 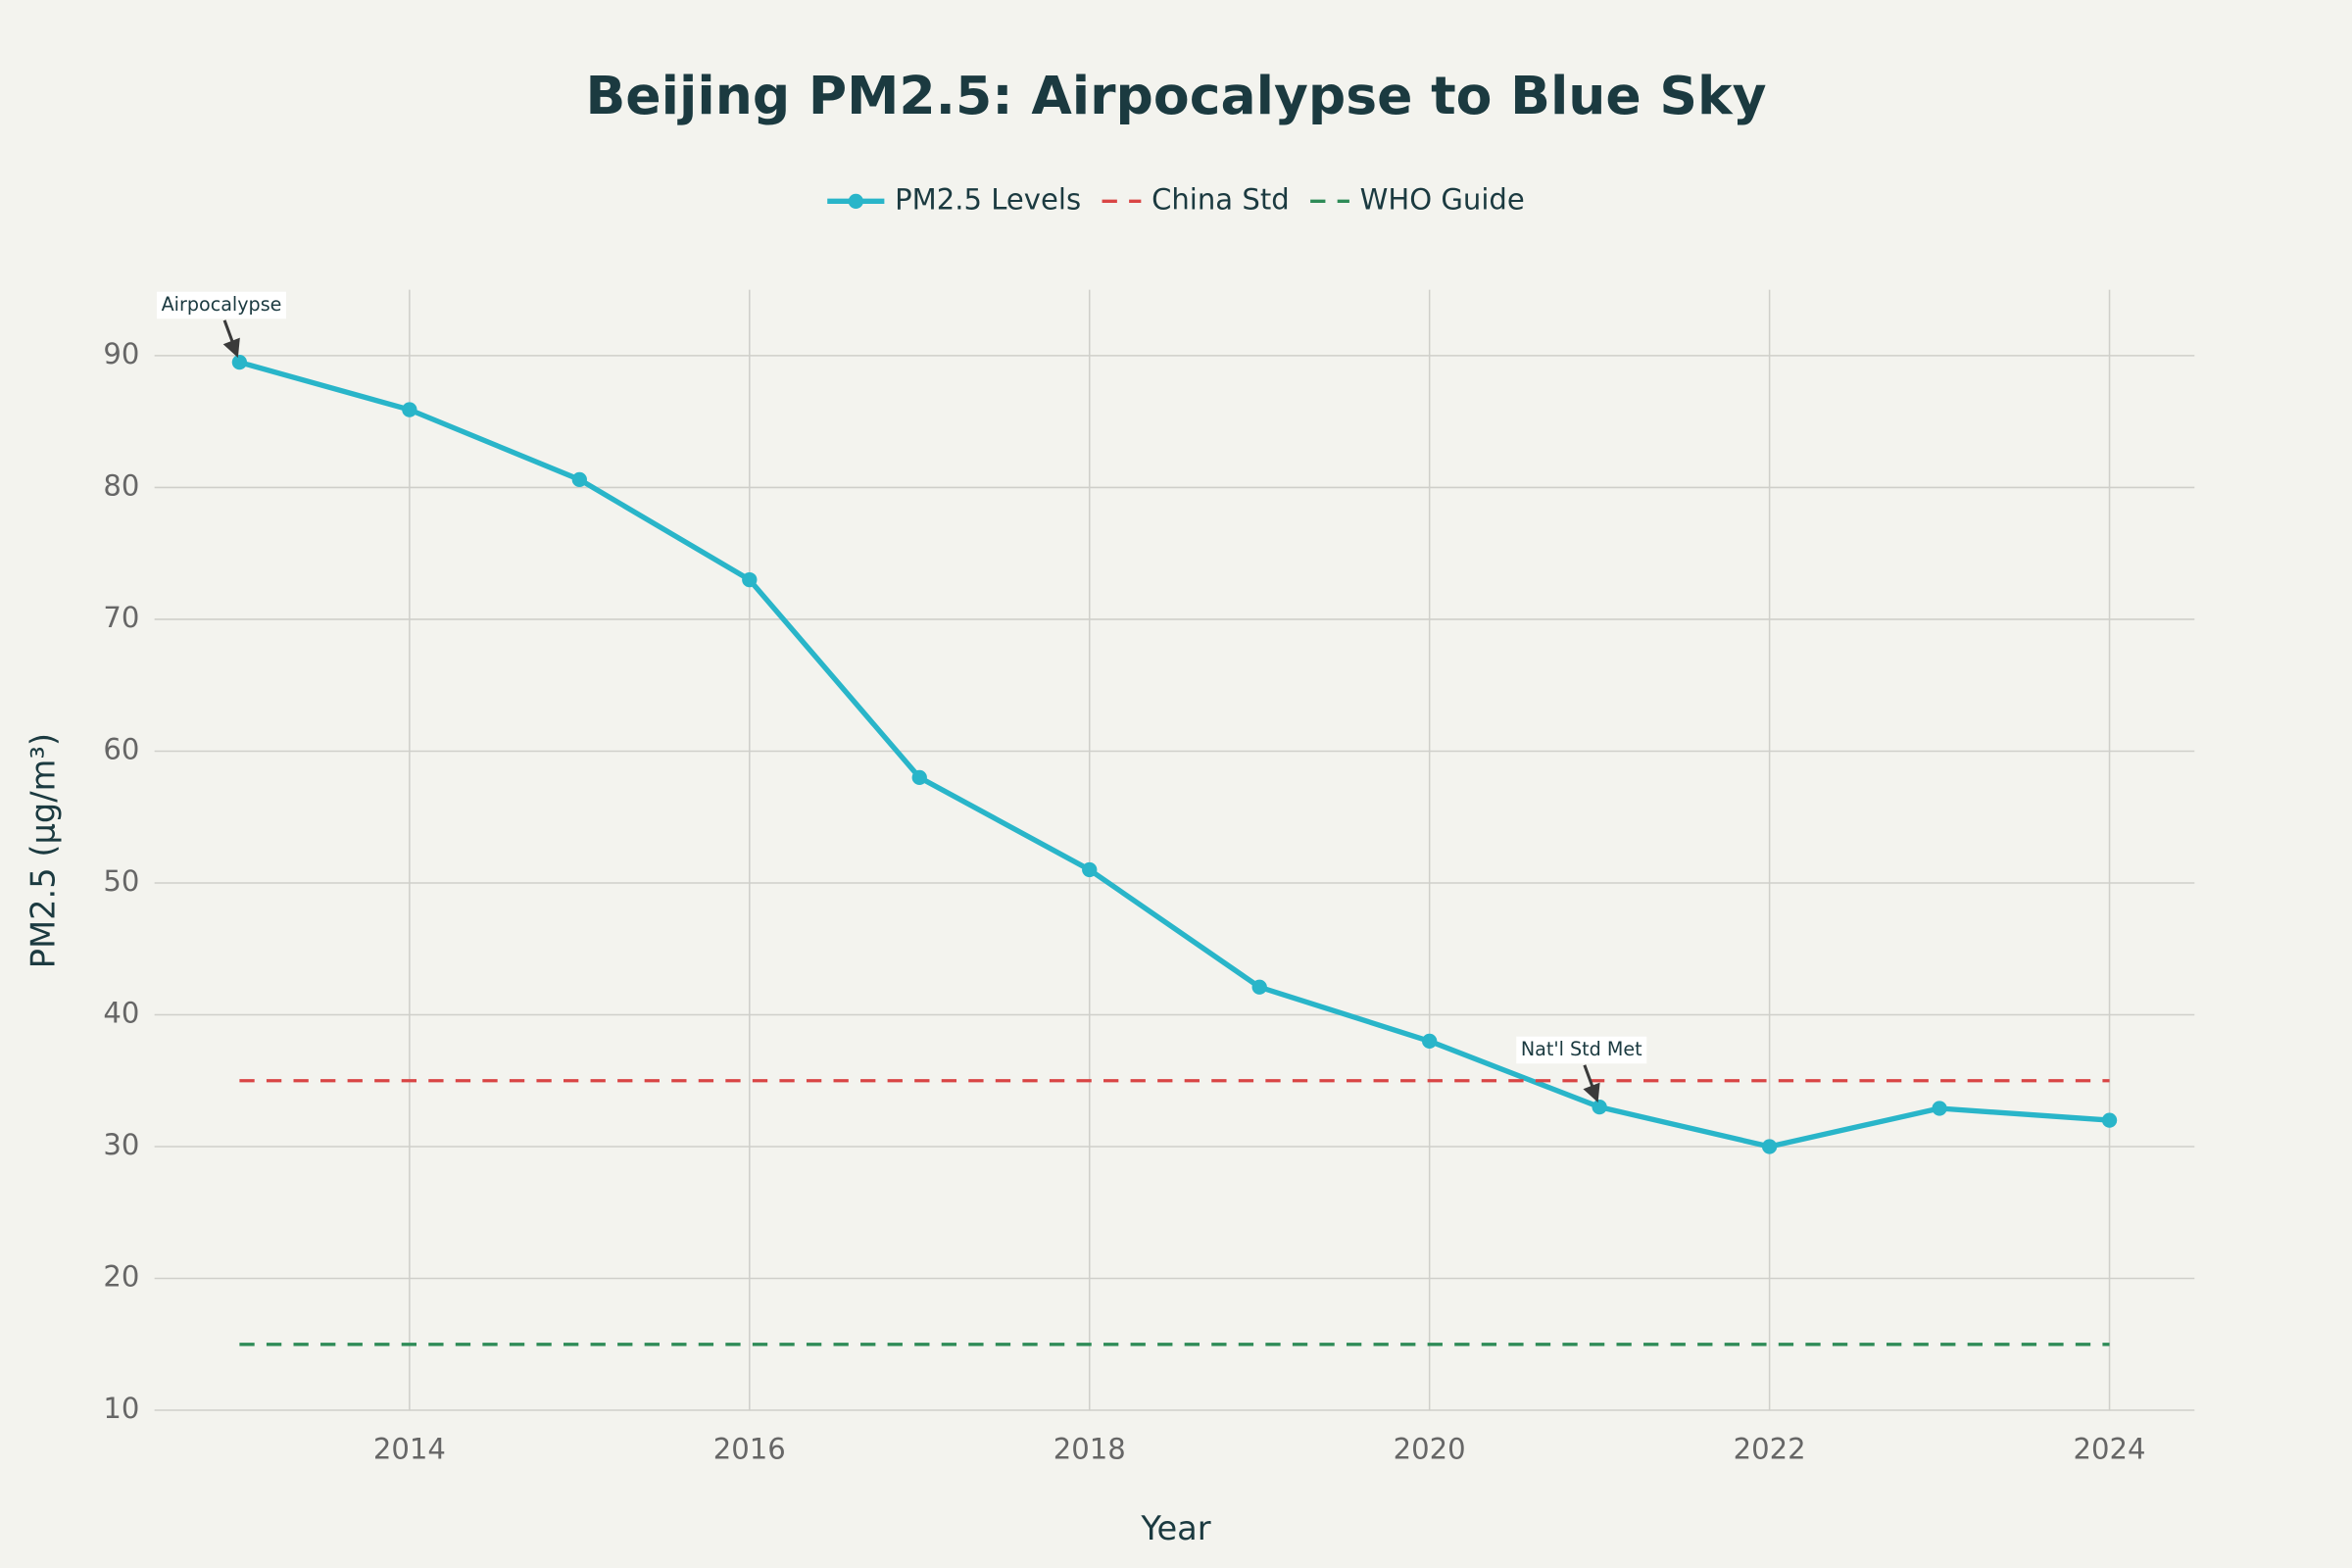 What do you see at coordinates (855, 201) in the screenshot?
I see `legend-marker` at bounding box center [855, 201].